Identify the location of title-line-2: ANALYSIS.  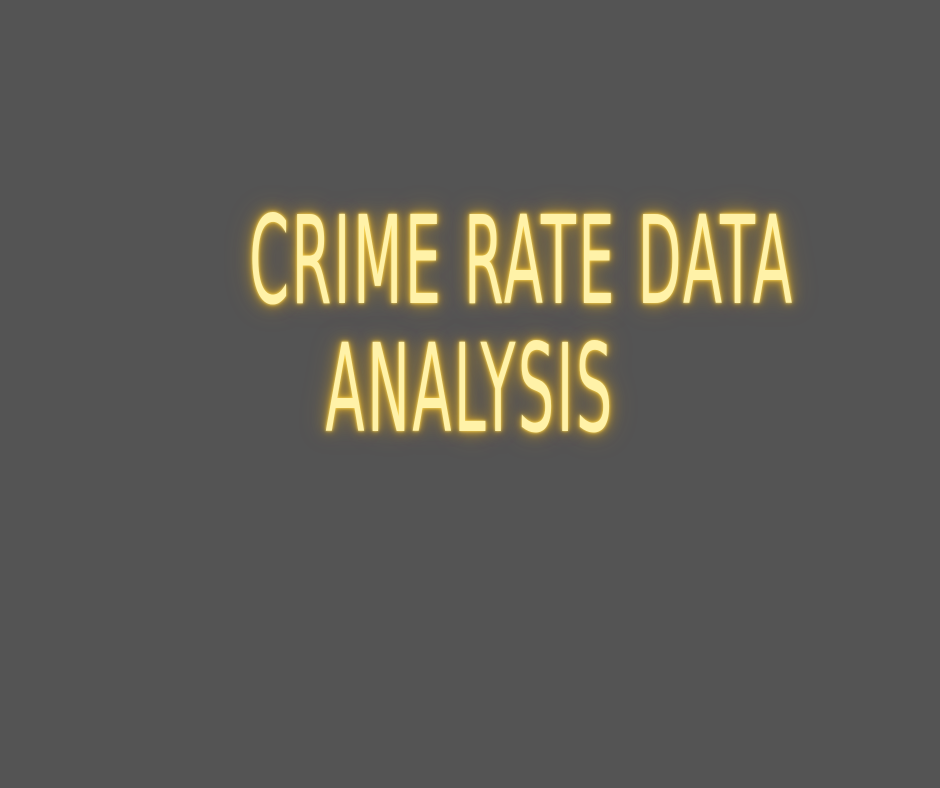
(470, 389).